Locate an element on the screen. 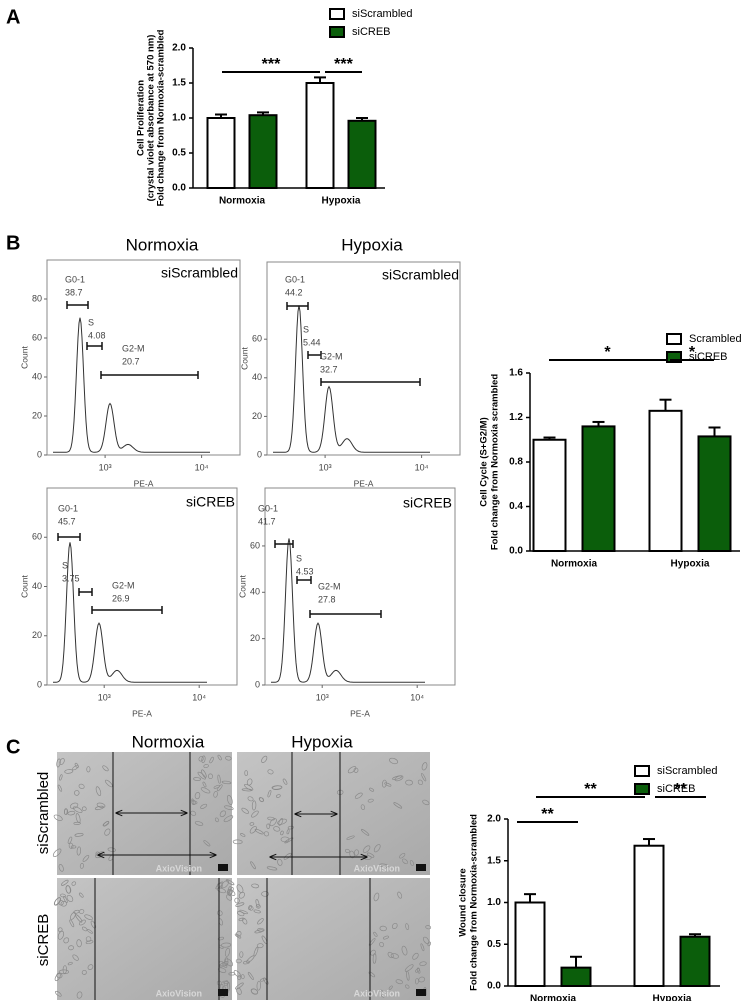 This screenshot has height=1001, width=750. plot-label: siCREB is located at coordinates (427, 503).